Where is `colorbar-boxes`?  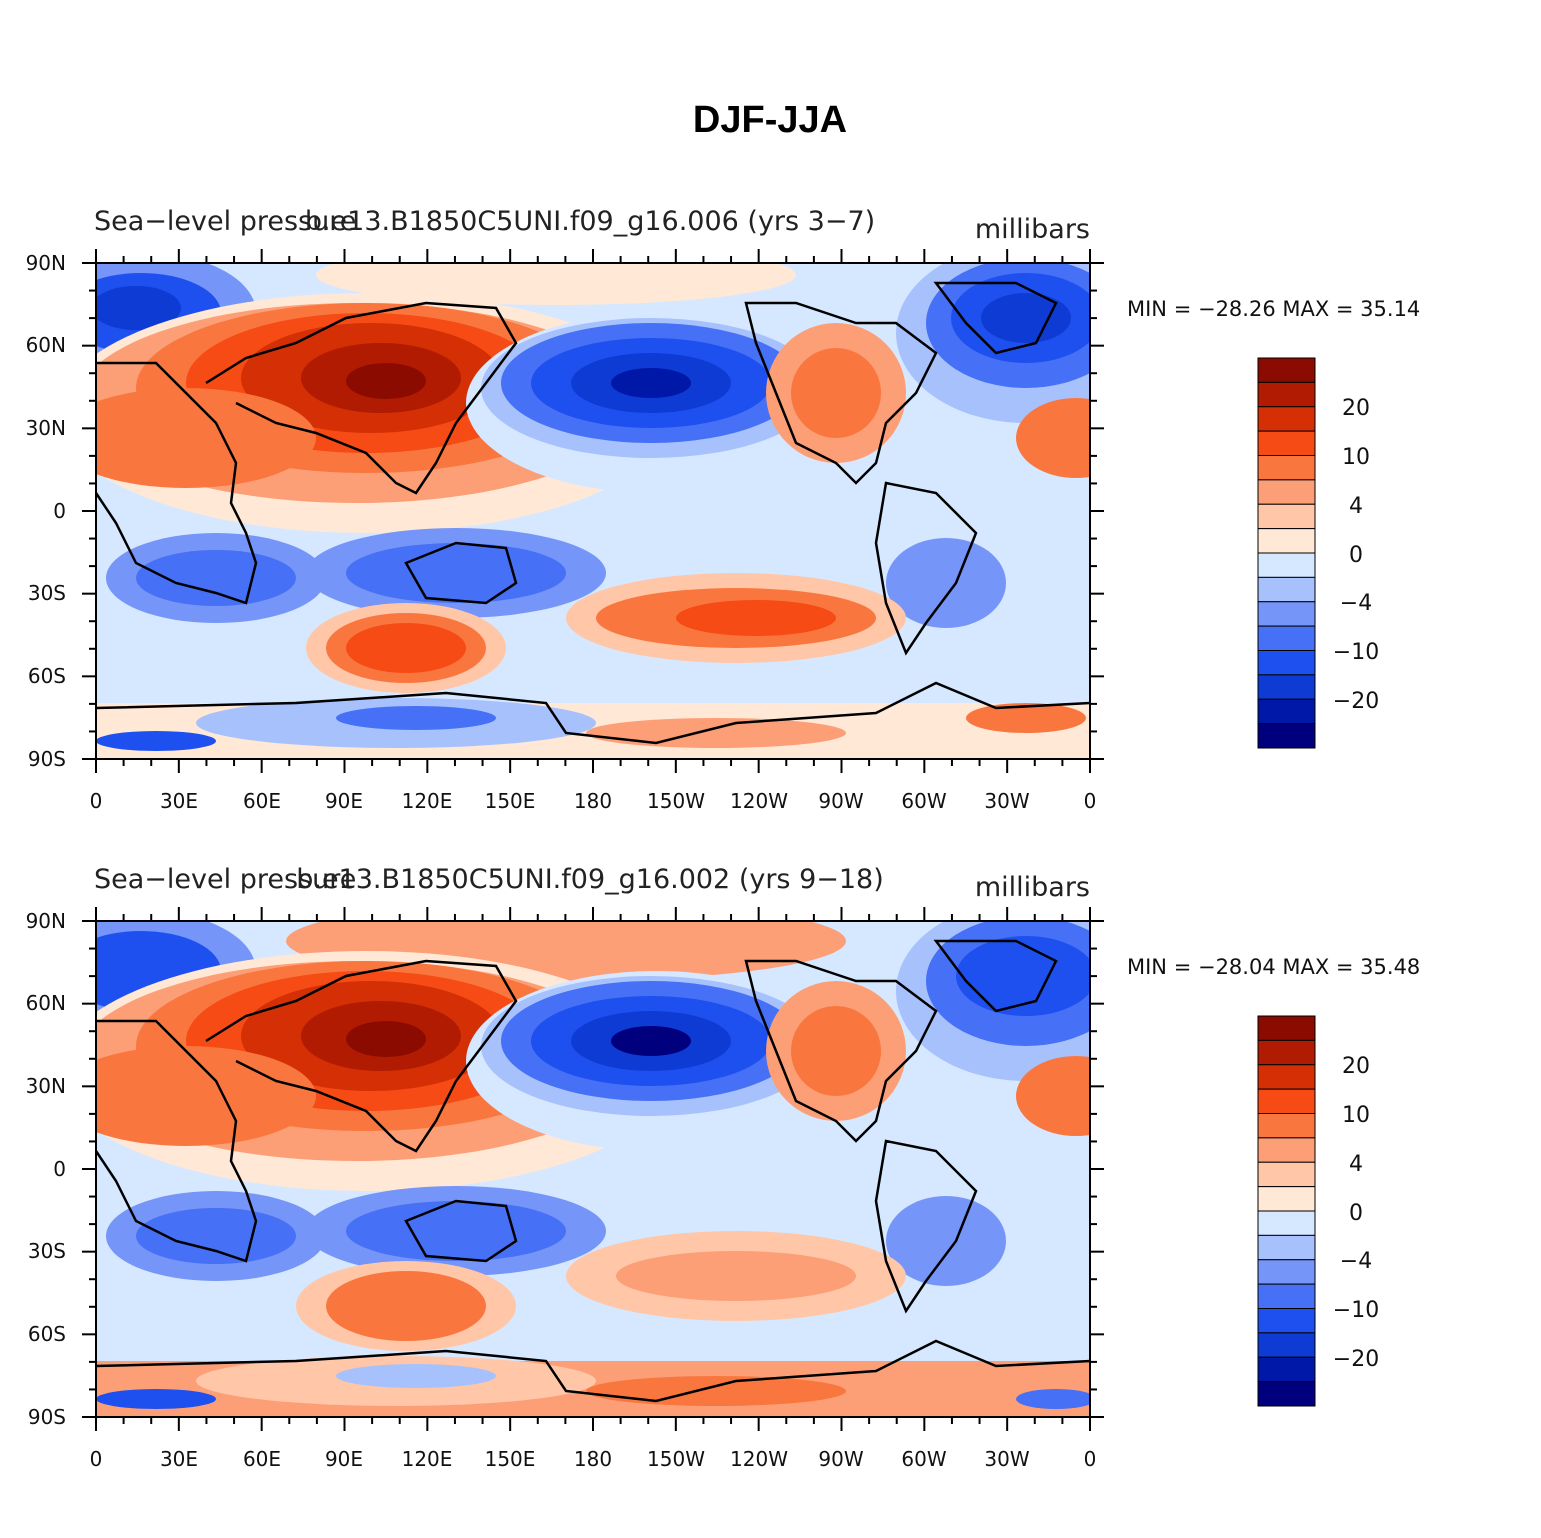 colorbar-boxes is located at coordinates (1286, 1211).